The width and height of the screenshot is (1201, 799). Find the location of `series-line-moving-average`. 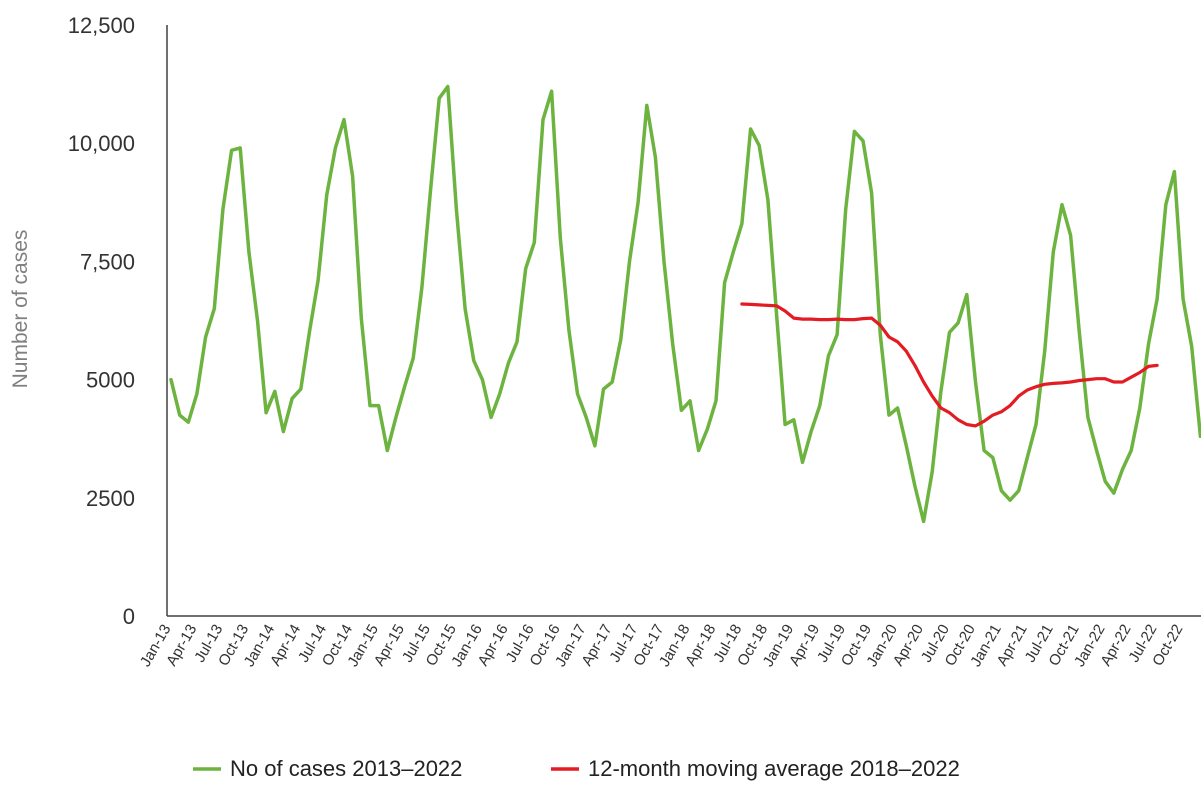

series-line-moving-average is located at coordinates (949, 365).